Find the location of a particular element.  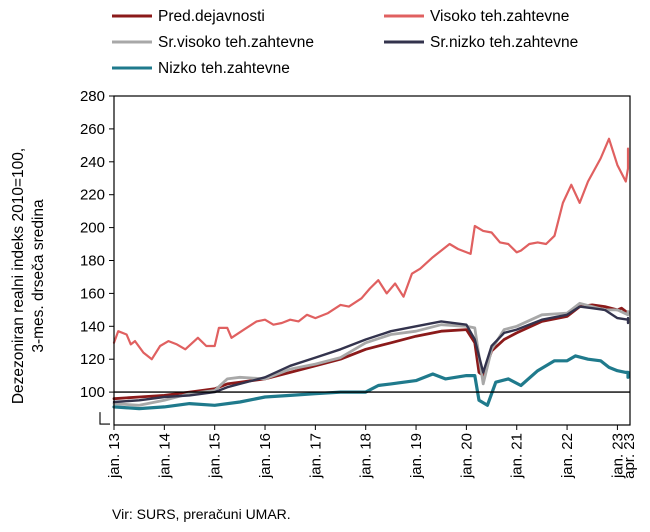

series-line-sr-nizko-teh-zahtevne is located at coordinates (371, 354).